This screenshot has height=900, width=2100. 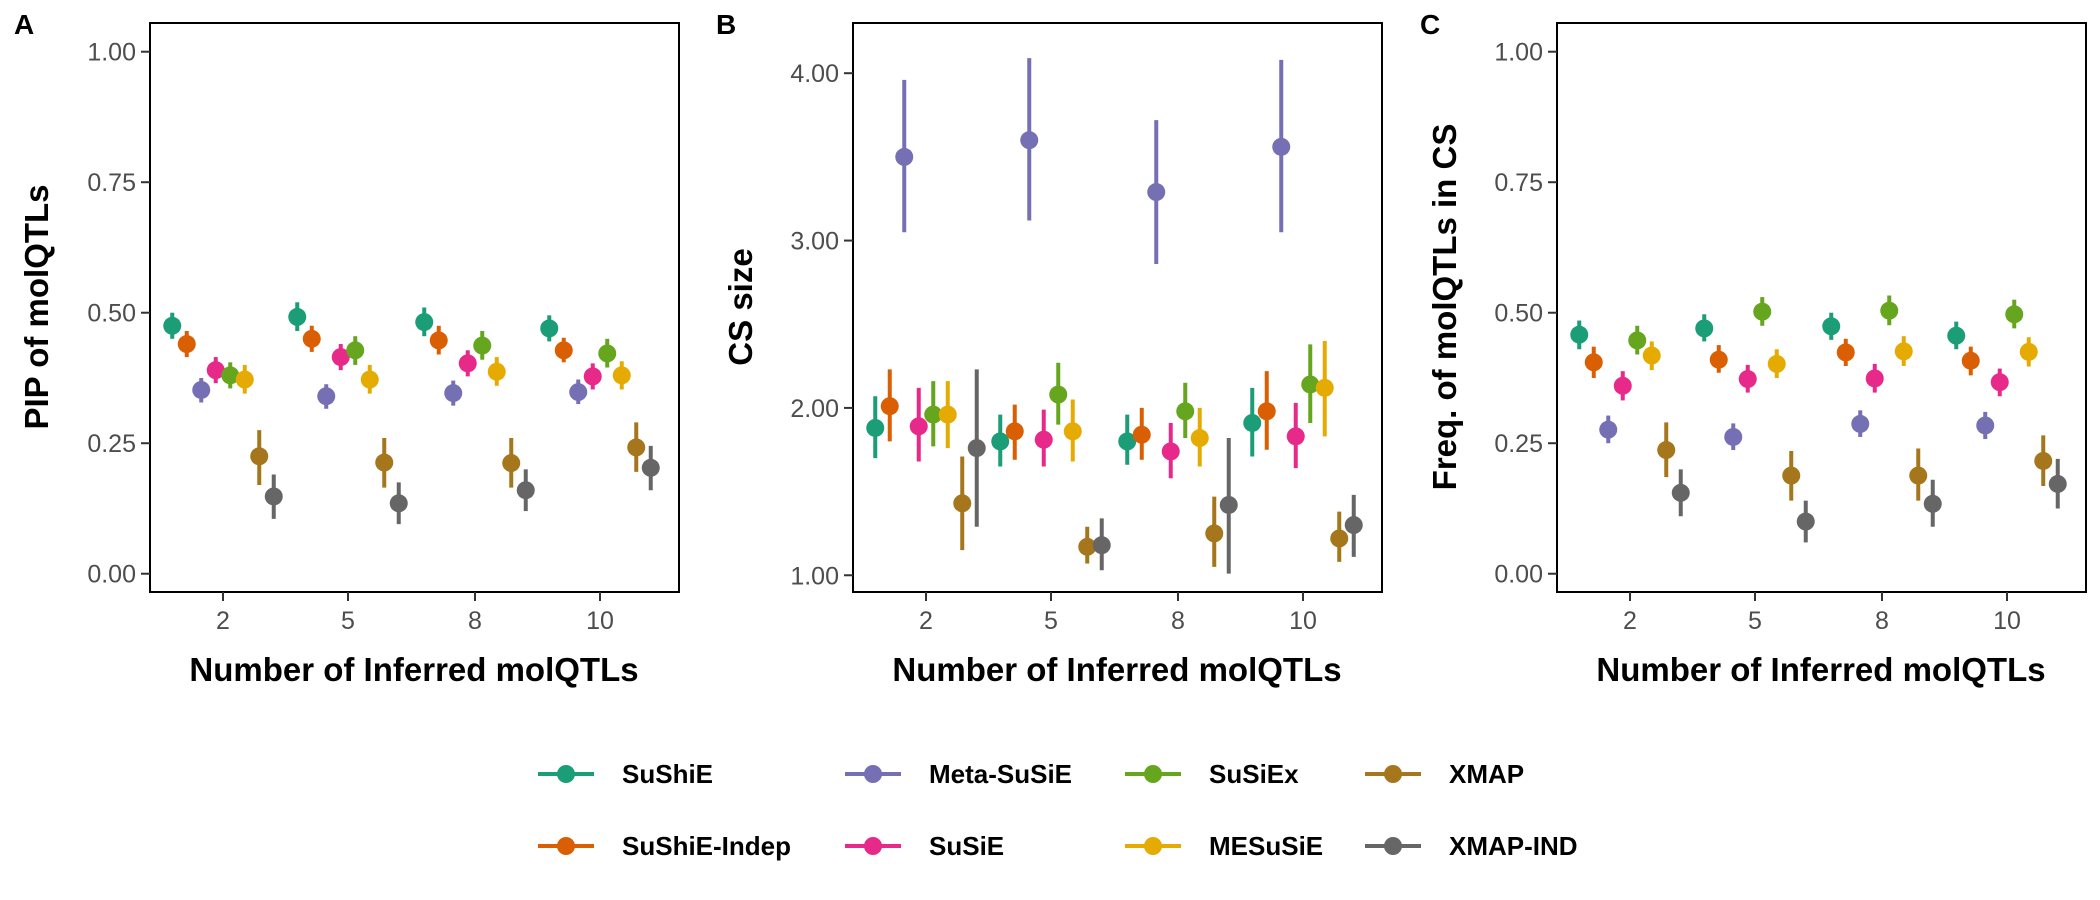 I want to click on panel-c-y-axis: 0.00 0.25 0.50 0.75 1.00, so click(x=1525, y=314).